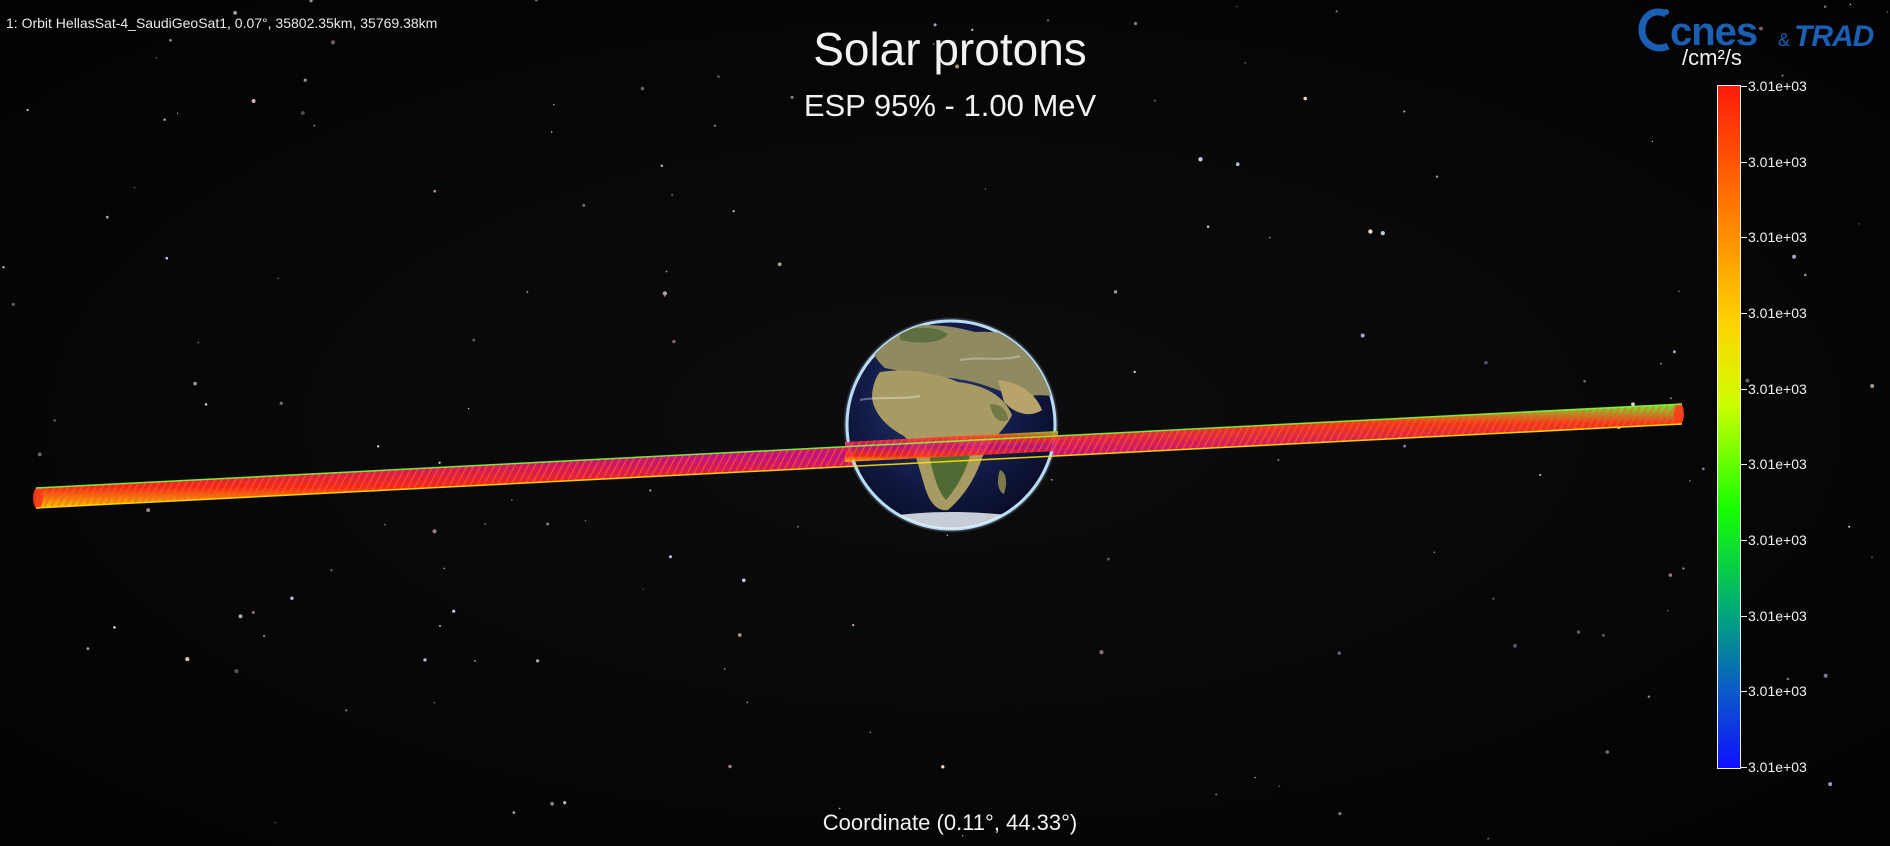 Image resolution: width=1890 pixels, height=846 pixels. What do you see at coordinates (1784, 40) in the screenshot?
I see `logo-amp-text: &` at bounding box center [1784, 40].